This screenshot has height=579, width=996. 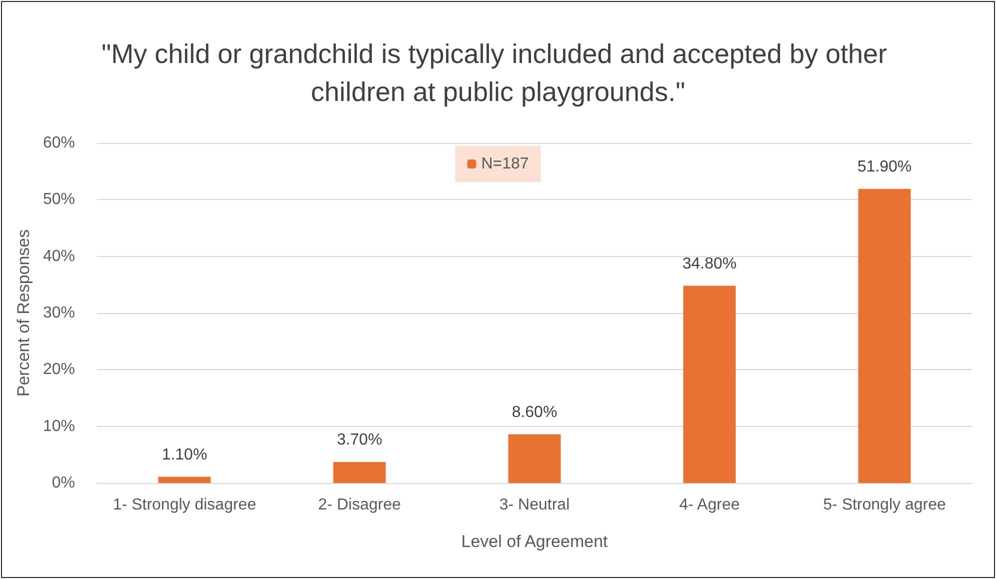 What do you see at coordinates (58, 143) in the screenshot?
I see `y-tick-label: 60%` at bounding box center [58, 143].